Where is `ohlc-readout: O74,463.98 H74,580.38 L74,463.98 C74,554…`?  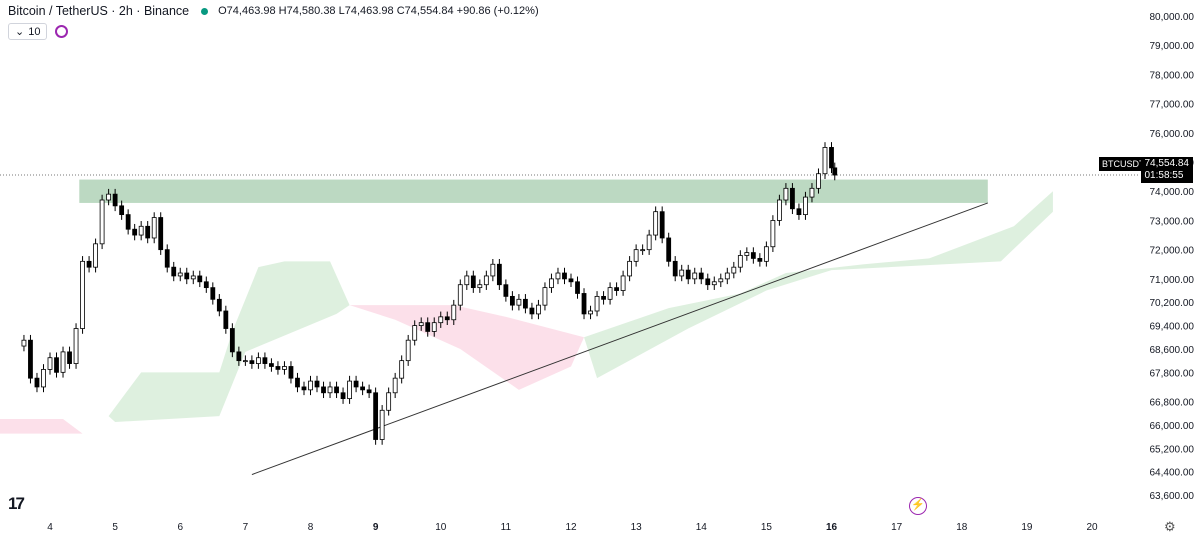 ohlc-readout: O74,463.98 H74,580.38 L74,463.98 C74,554… is located at coordinates (378, 11).